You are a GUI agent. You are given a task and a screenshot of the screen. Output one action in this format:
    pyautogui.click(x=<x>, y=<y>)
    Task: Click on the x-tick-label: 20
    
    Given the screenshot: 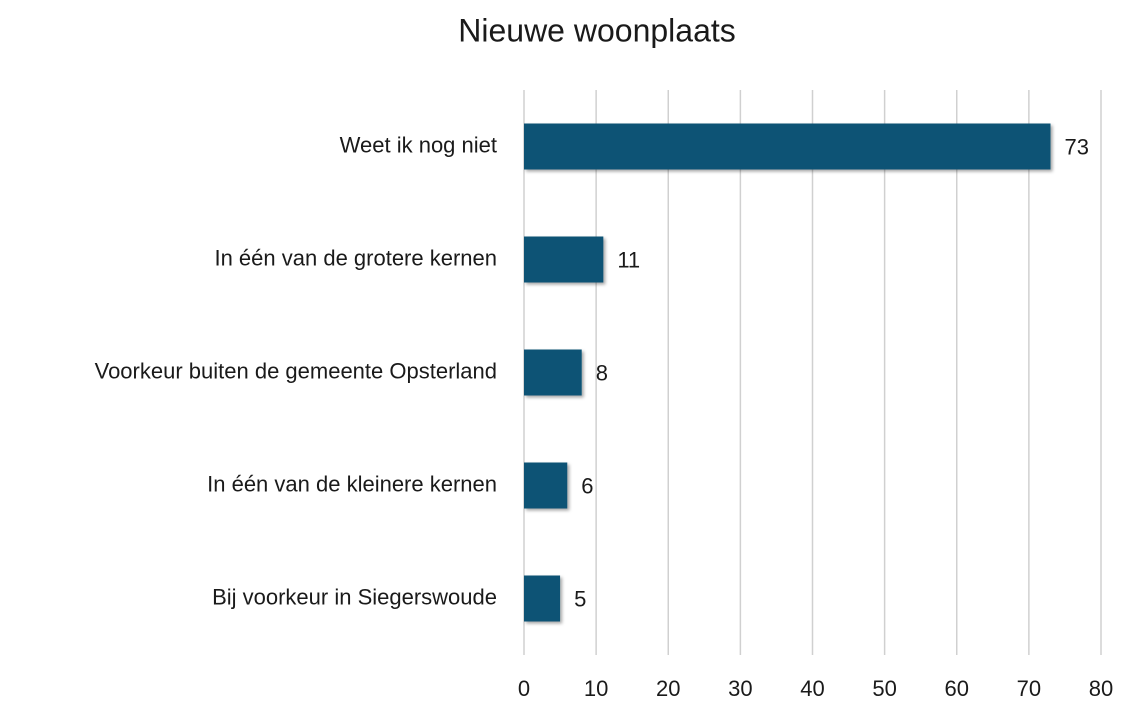 What is the action you would take?
    pyautogui.click(x=668, y=688)
    